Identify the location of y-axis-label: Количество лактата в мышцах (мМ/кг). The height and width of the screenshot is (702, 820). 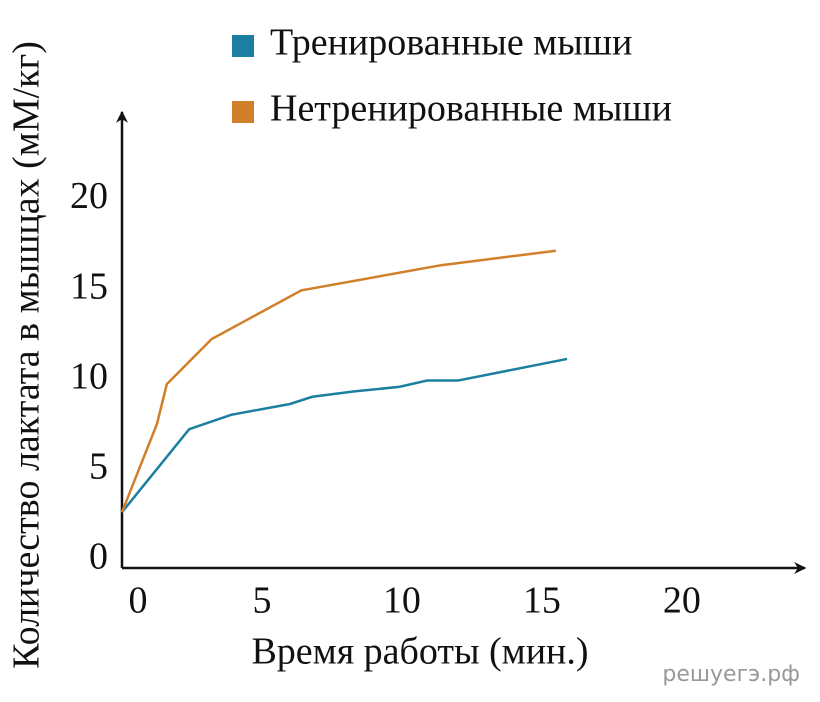
(27, 355).